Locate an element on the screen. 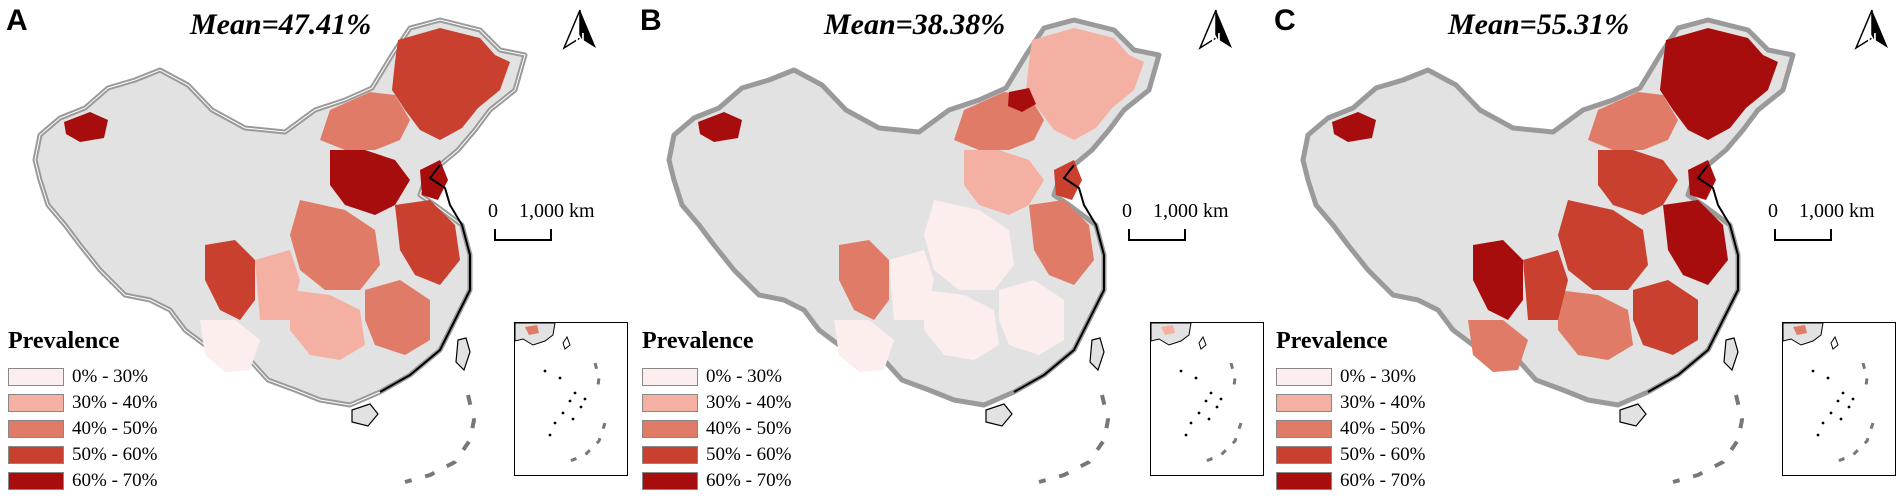 The width and height of the screenshot is (1902, 501). region-west-central is located at coordinates (277, 285).